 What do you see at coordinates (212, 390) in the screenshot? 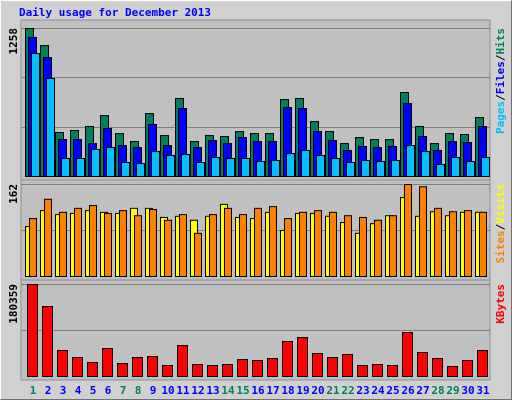
I see `x-tick-label: 13` at bounding box center [212, 390].